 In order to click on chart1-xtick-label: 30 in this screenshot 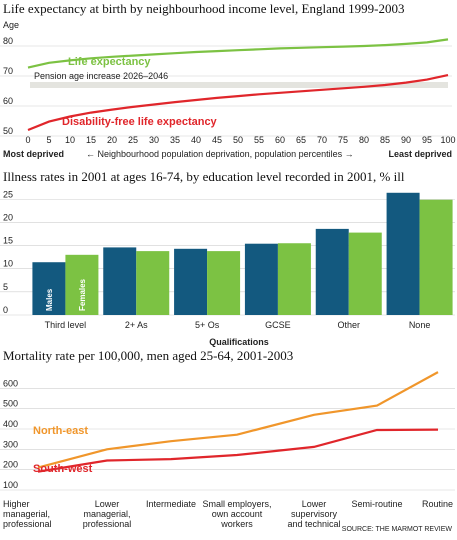, I will do `click(154, 140)`.